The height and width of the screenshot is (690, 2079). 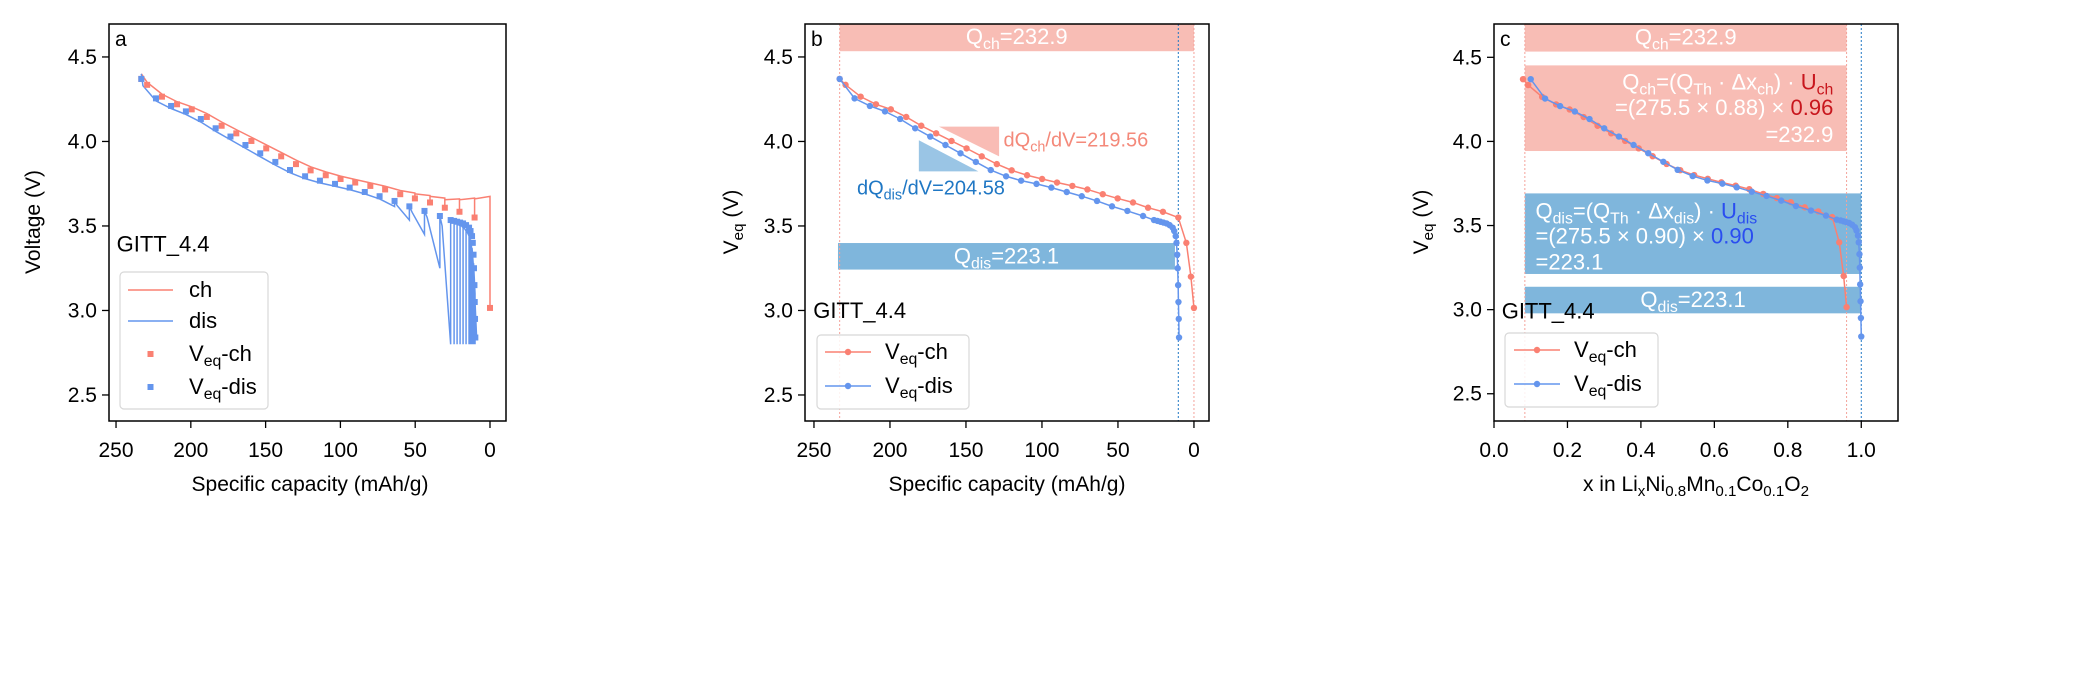 I want to click on band-label: Qch=232.9, so click(x=1017, y=38).